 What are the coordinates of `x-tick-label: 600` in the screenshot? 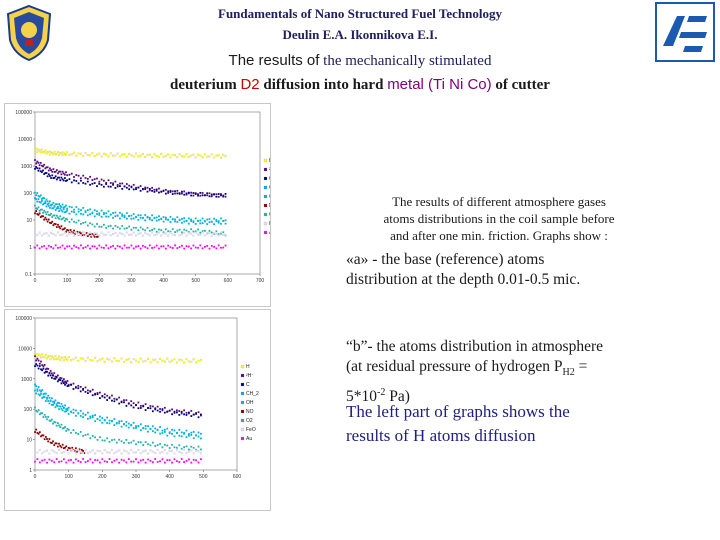 It's located at (228, 281).